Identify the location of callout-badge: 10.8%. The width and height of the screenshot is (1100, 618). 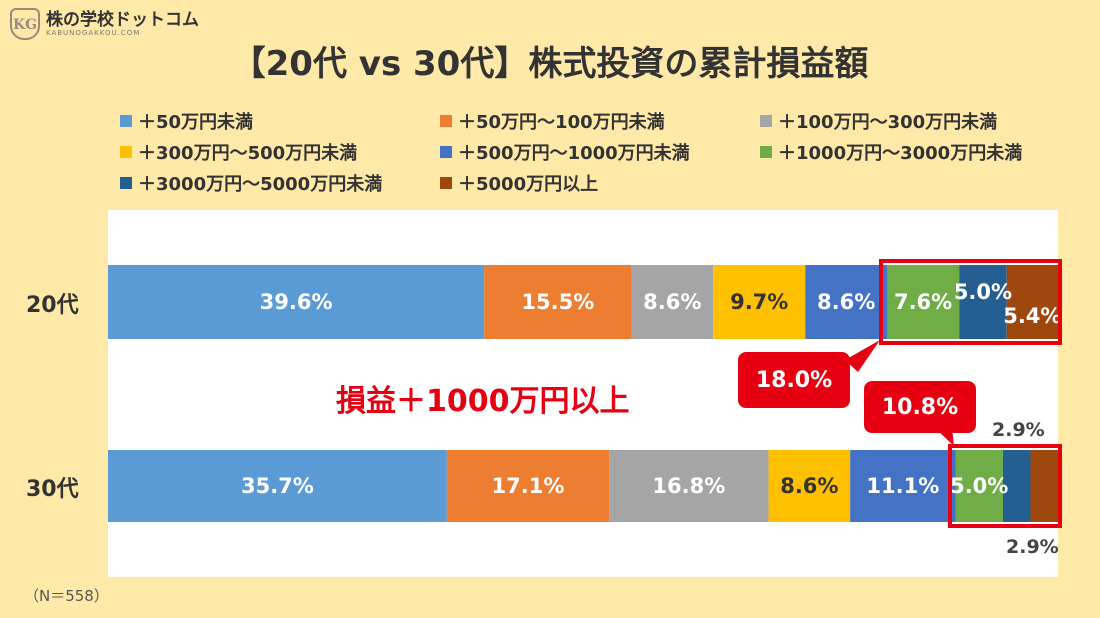
(920, 407).